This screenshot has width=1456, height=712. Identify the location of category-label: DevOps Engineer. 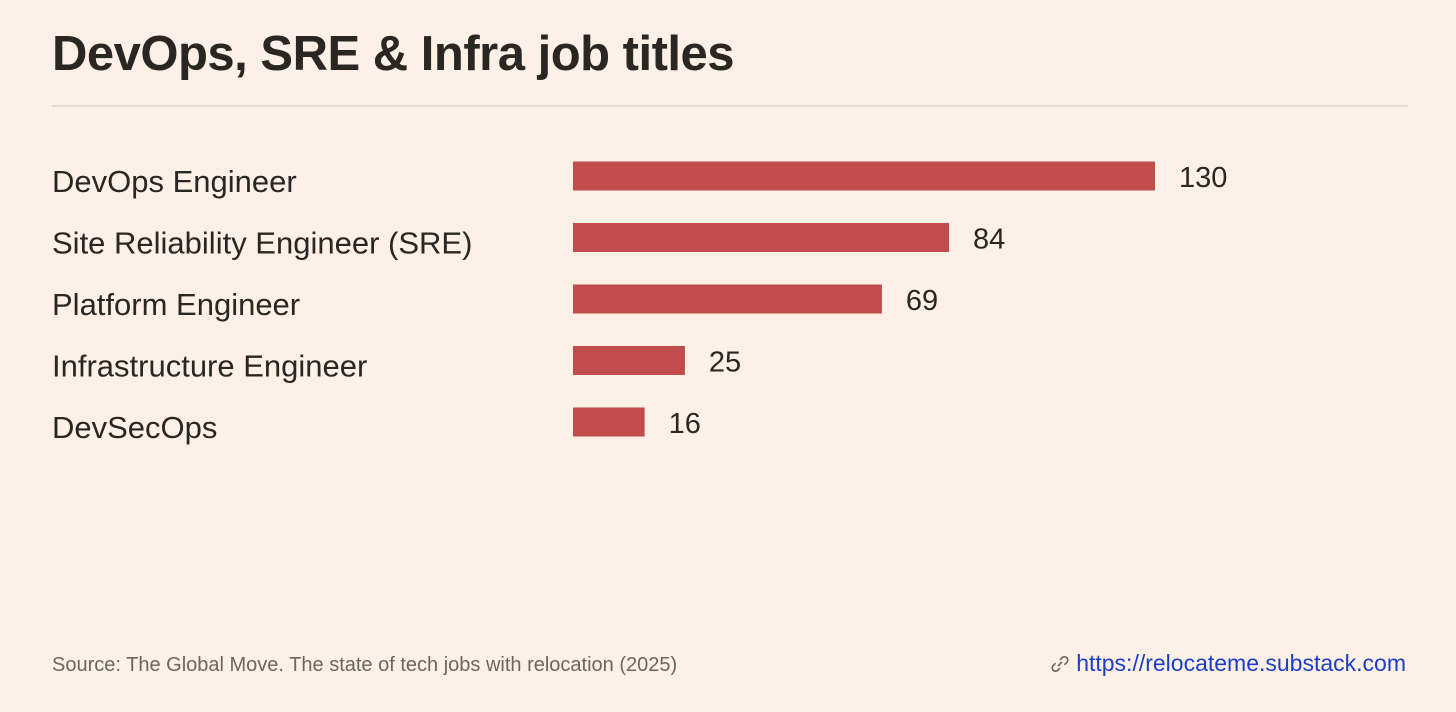
(174, 181).